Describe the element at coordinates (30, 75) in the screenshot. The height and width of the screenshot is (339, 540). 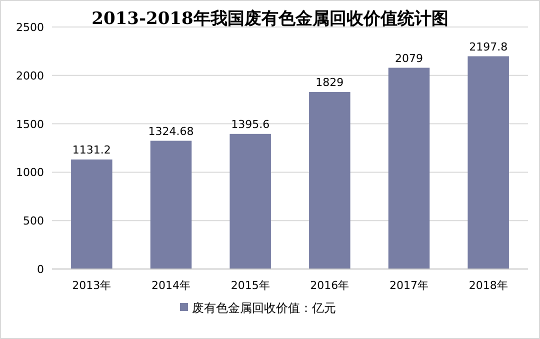
I see `y-tick-label: 2000` at that location.